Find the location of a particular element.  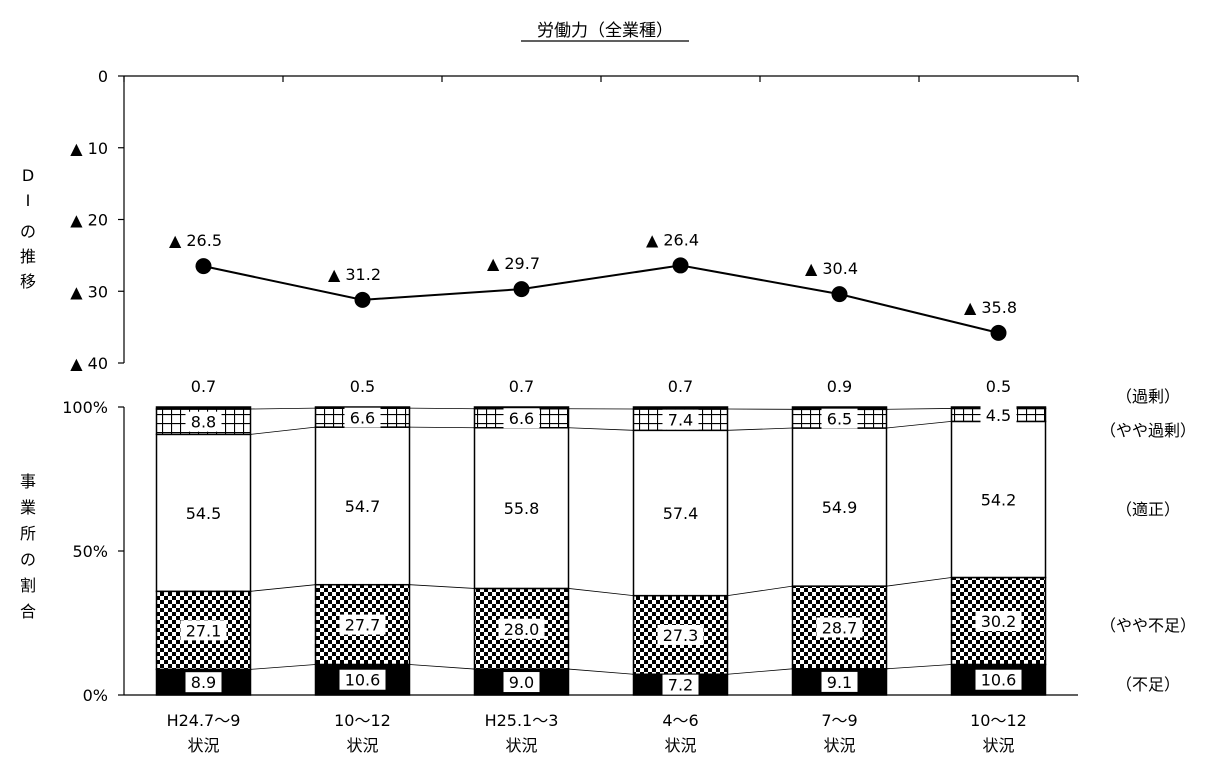

di-series-line is located at coordinates (601, 299).